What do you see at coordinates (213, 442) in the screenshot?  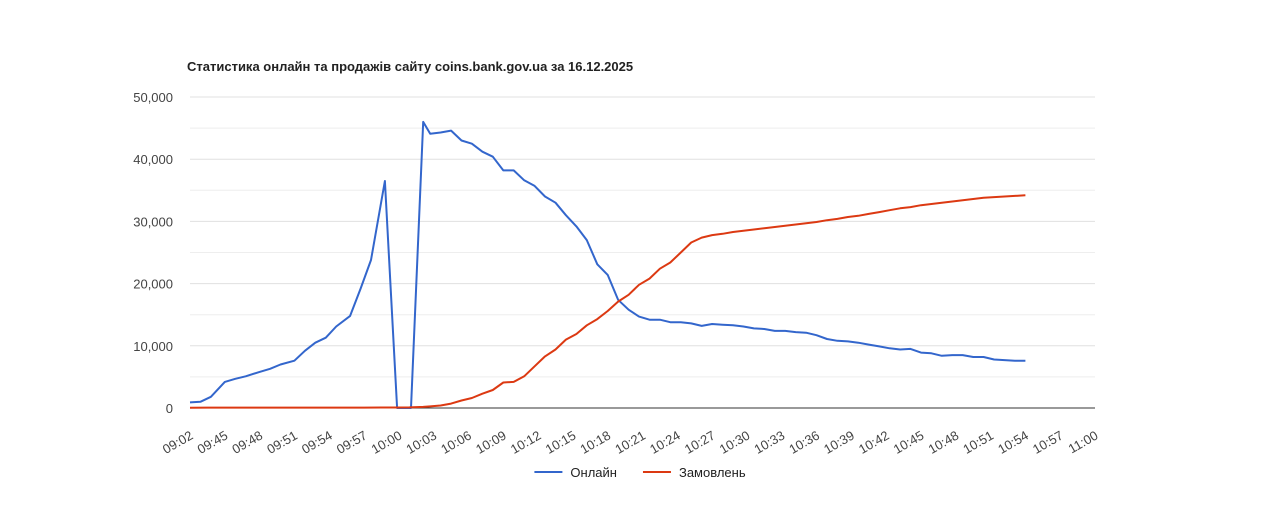 I see `x-tick-label: 09:45` at bounding box center [213, 442].